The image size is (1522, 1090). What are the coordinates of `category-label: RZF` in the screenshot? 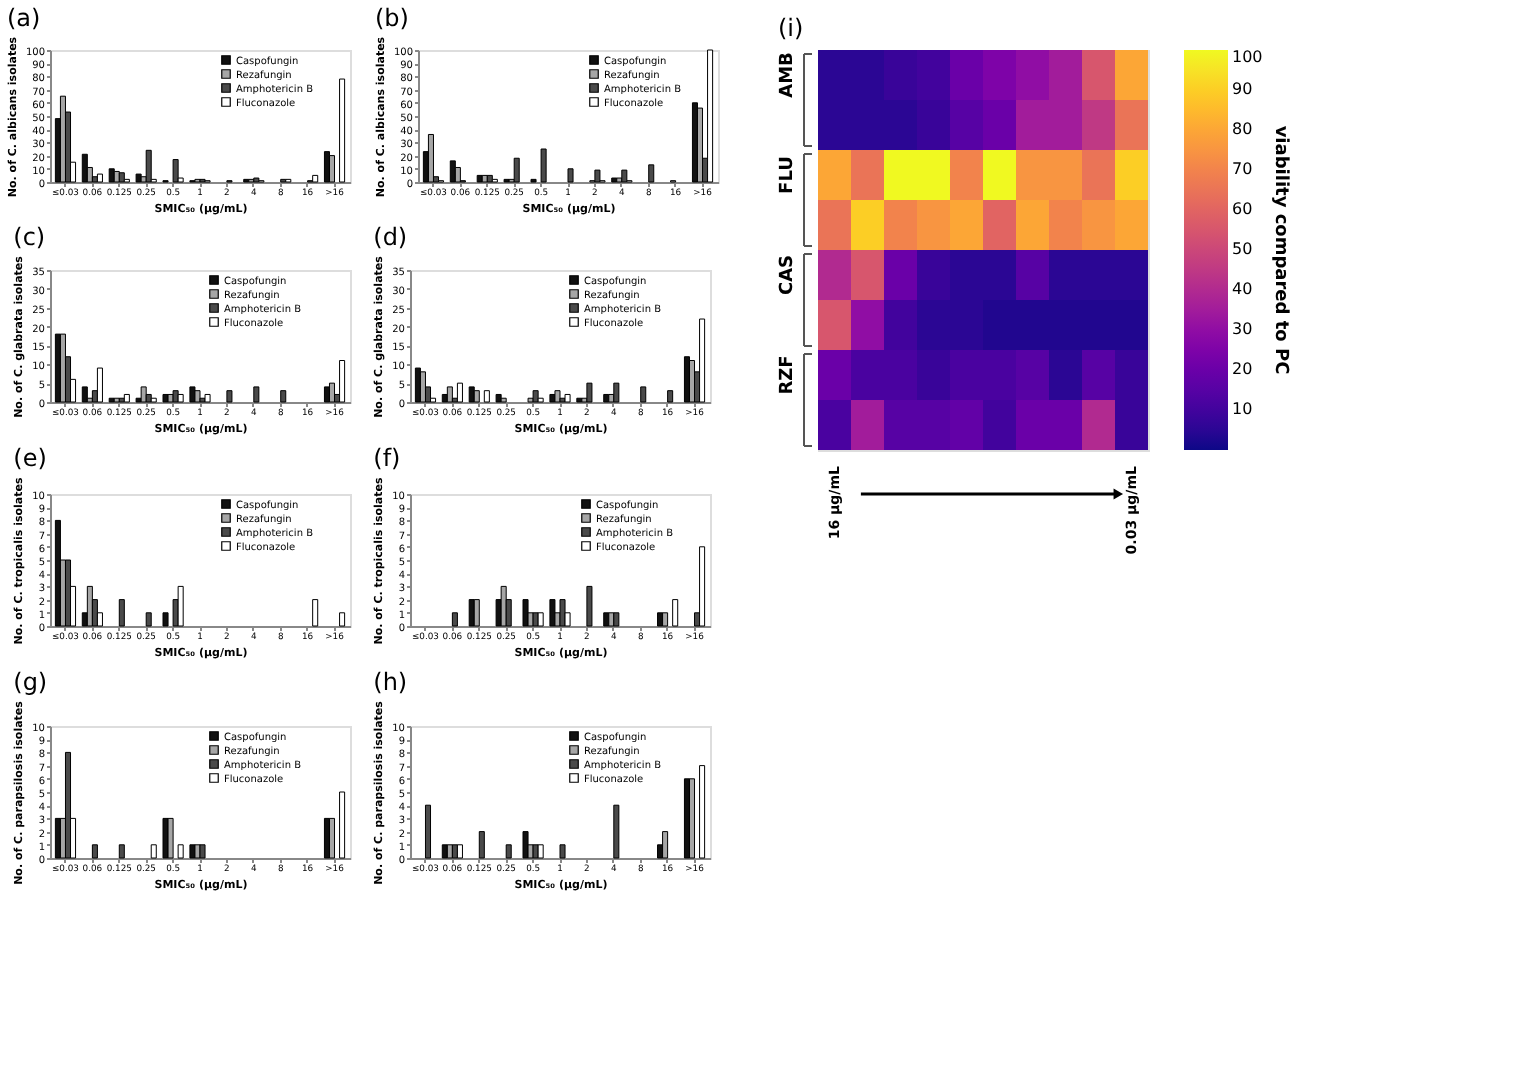 It's located at (788, 375).